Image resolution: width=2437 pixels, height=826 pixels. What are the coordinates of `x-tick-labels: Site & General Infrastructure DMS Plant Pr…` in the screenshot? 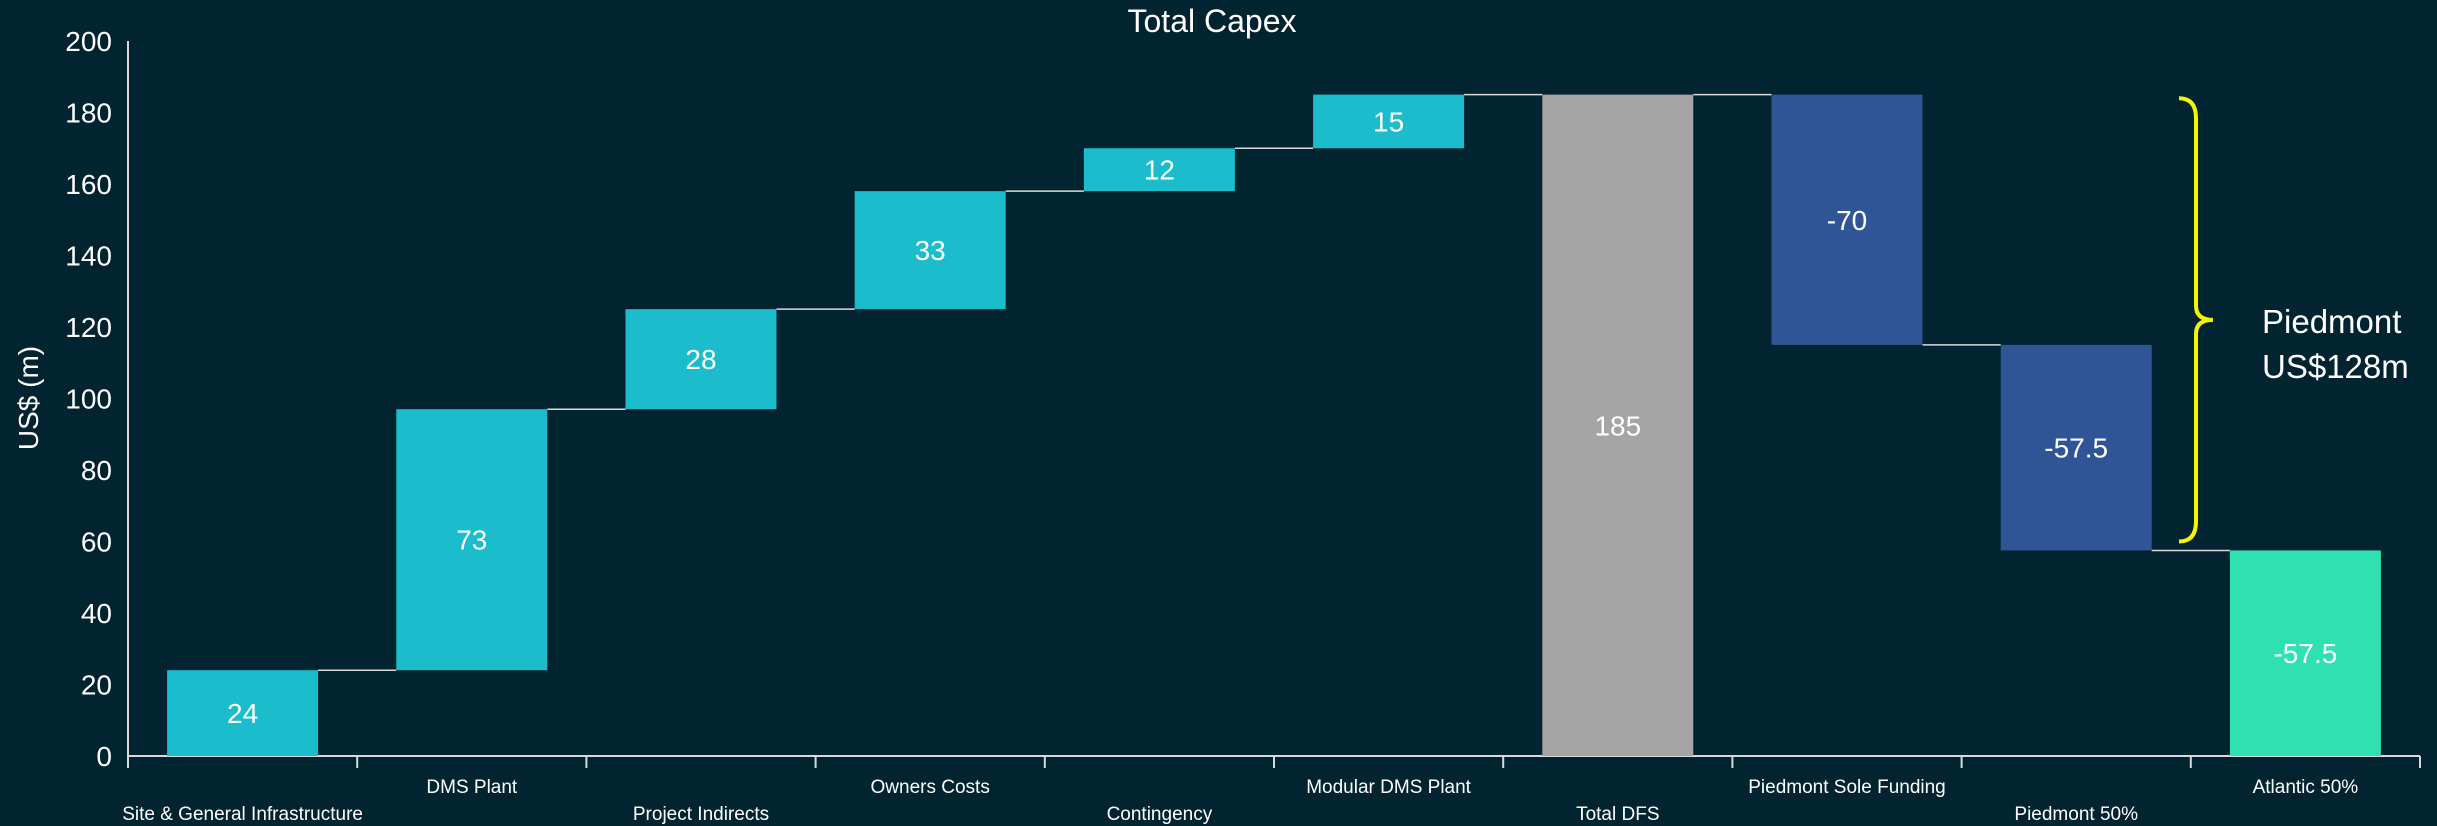 It's located at (1240, 801).